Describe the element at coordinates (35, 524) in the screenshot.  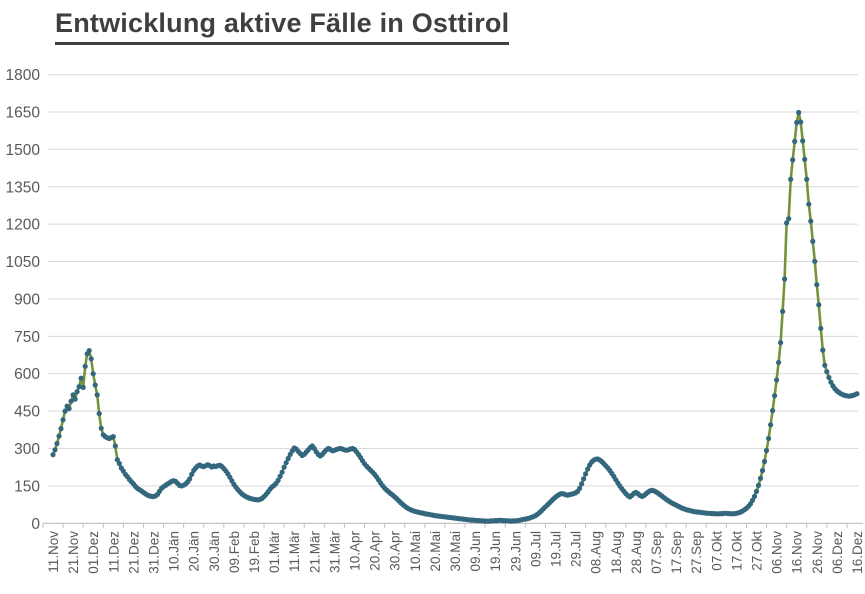
I see `y-axis-tick-label: 0` at that location.